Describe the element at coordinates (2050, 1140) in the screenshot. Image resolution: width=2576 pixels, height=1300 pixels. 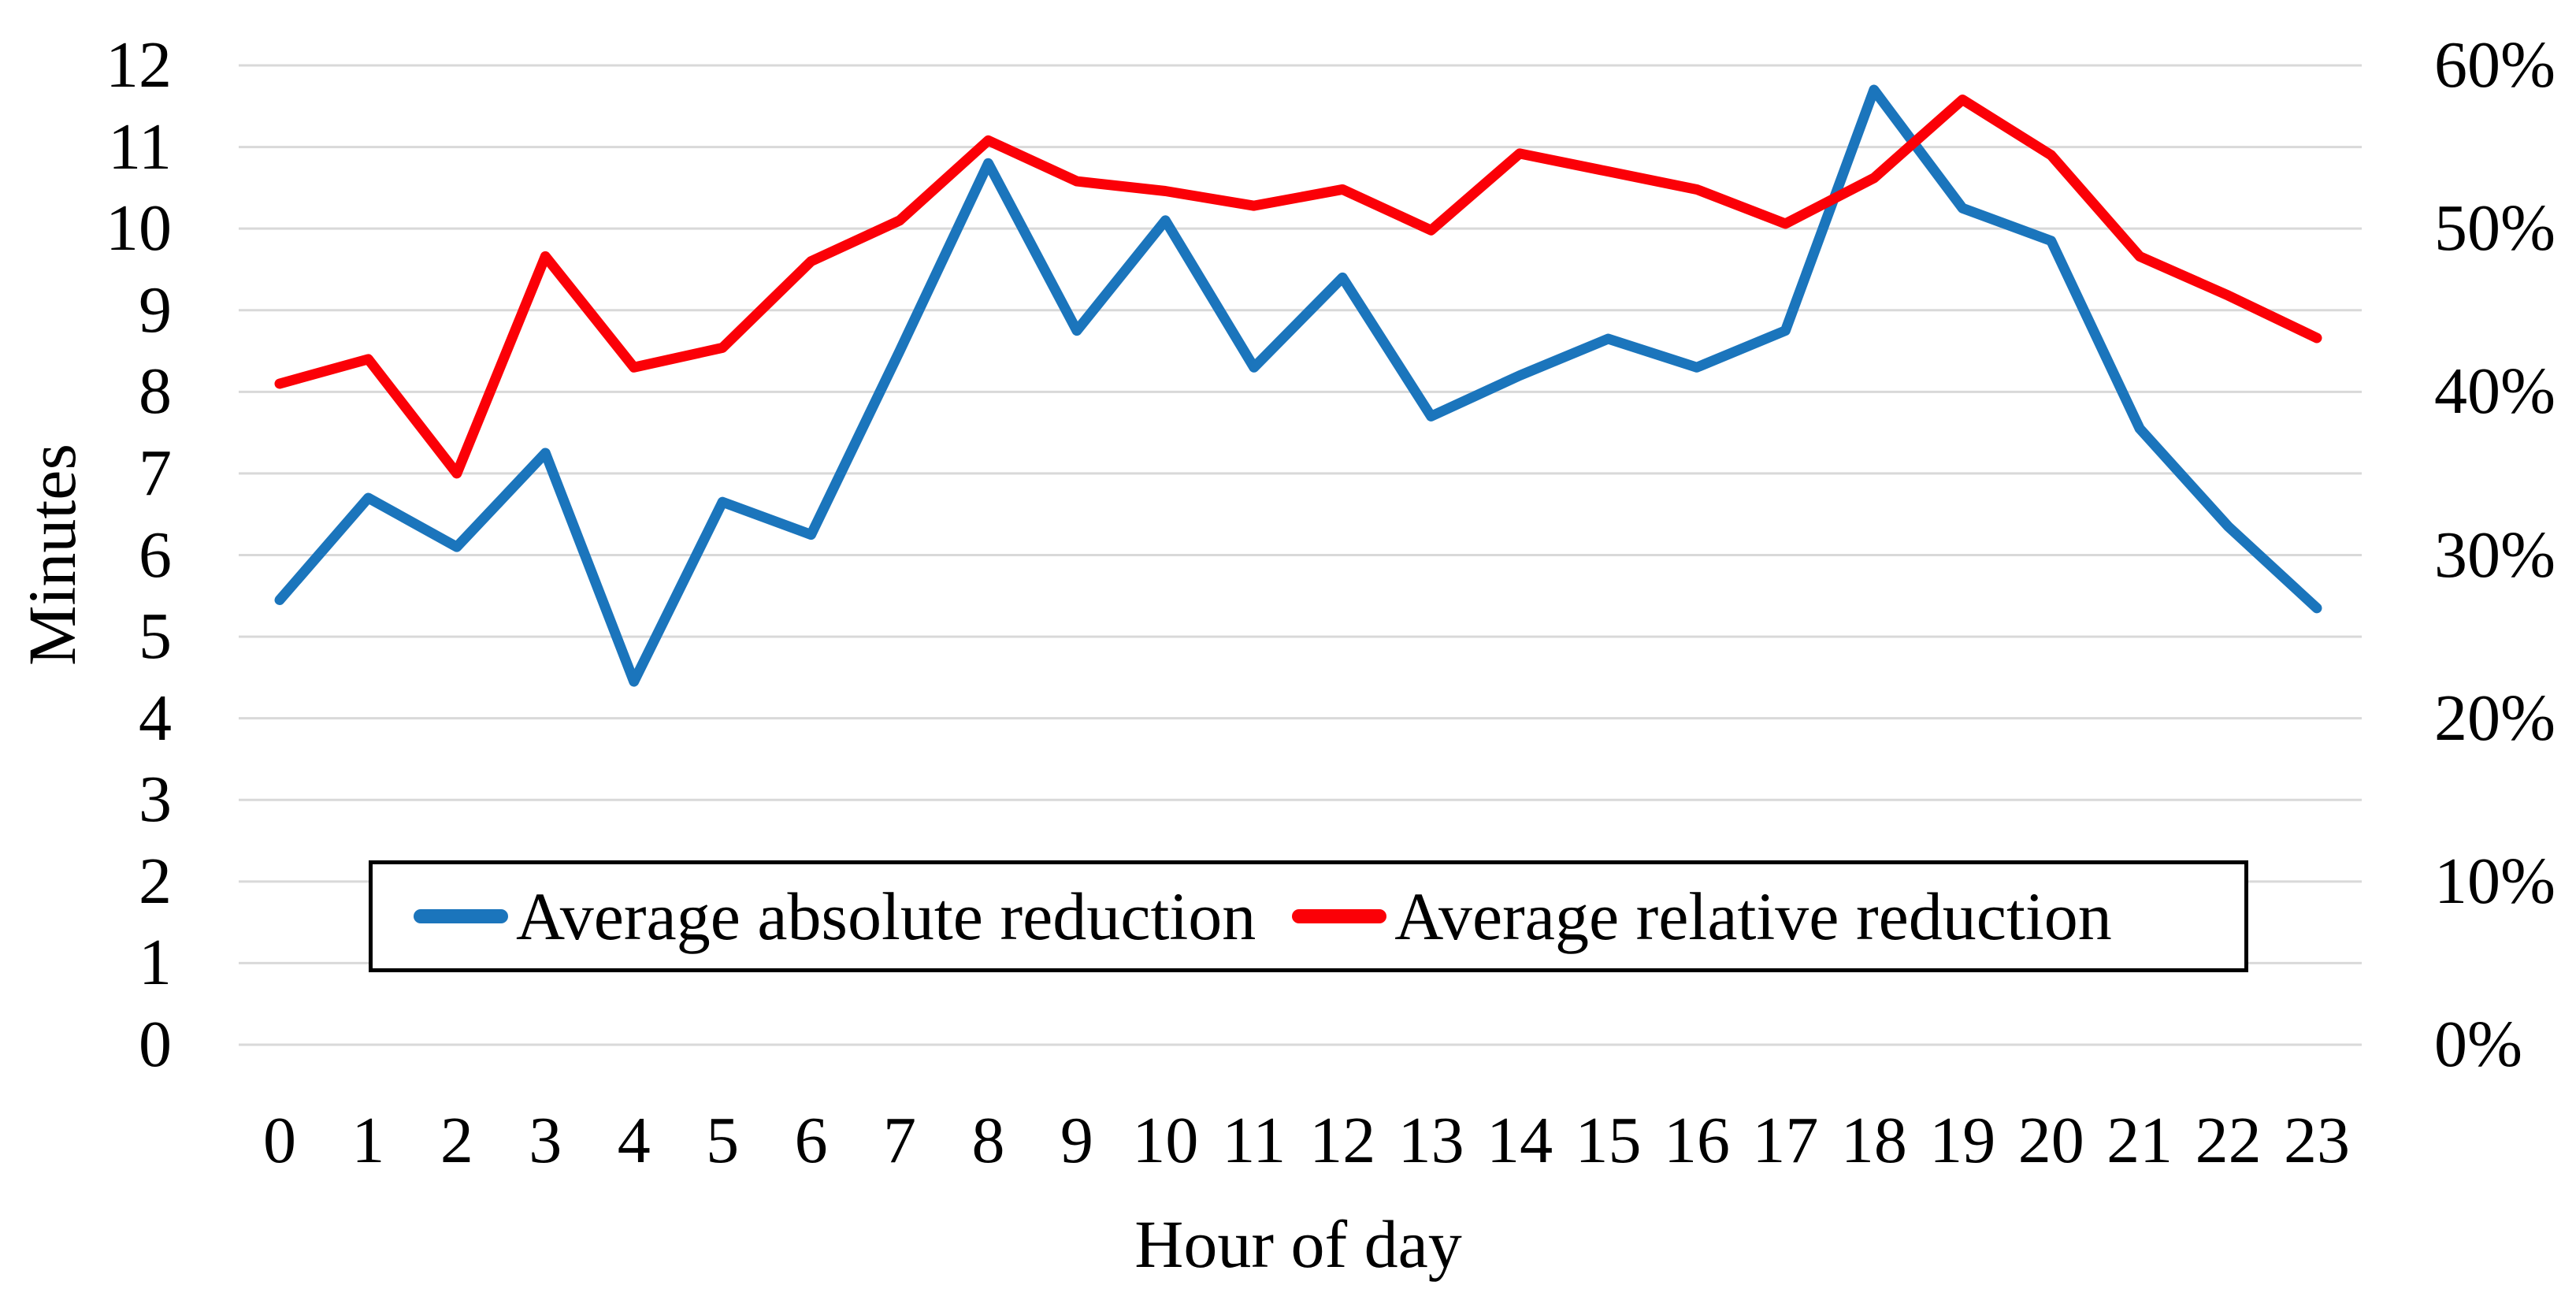
I see `x-tick-label: 20` at that location.